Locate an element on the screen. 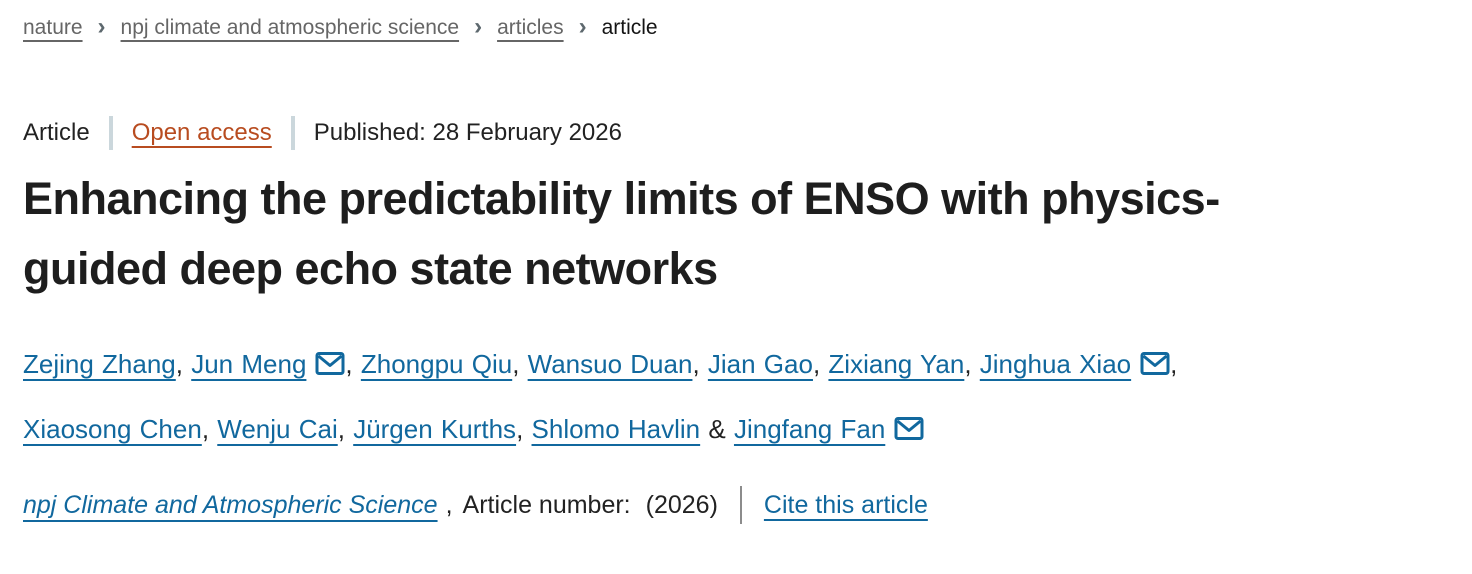  author-link: Jingfang Fan is located at coordinates (809, 429).